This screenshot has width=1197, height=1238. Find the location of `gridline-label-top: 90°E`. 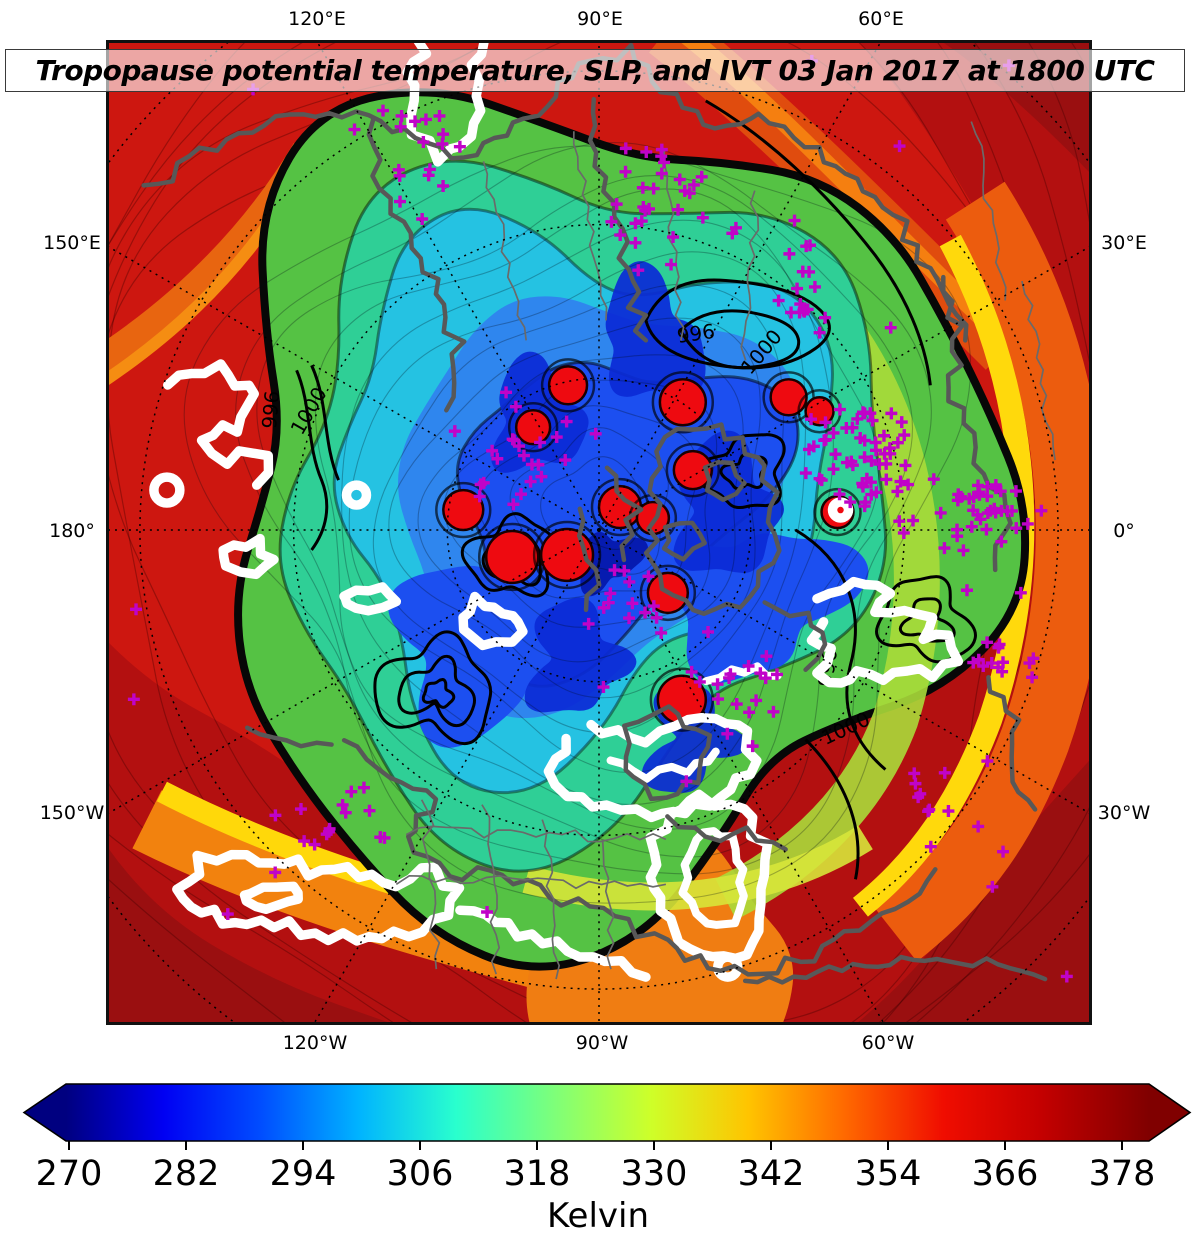

gridline-label-top: 90°E is located at coordinates (600, 19).